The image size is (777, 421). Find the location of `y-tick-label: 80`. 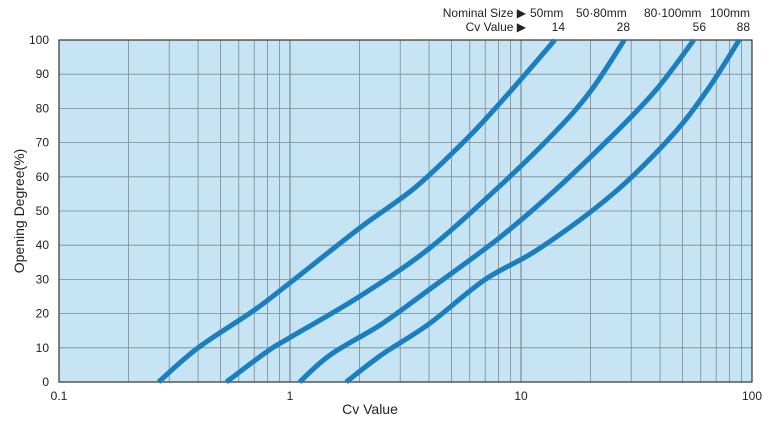

y-tick-label: 80 is located at coordinates (43, 108).